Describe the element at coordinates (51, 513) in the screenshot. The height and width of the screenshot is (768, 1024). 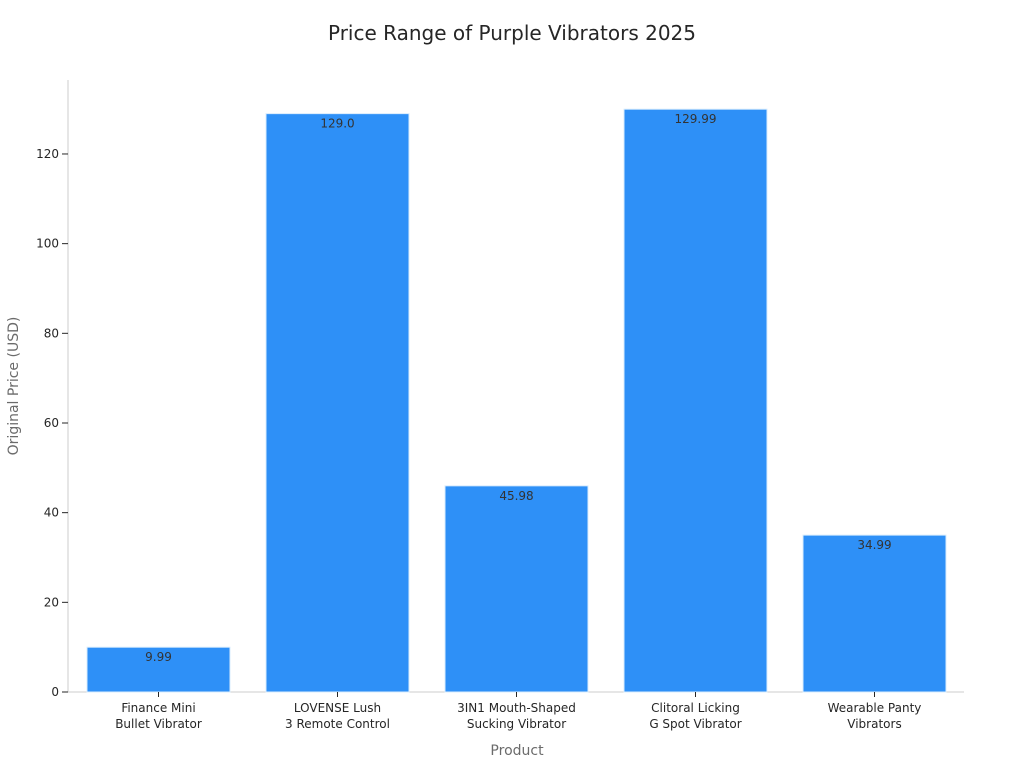
I see `y-tick-label: 40` at that location.